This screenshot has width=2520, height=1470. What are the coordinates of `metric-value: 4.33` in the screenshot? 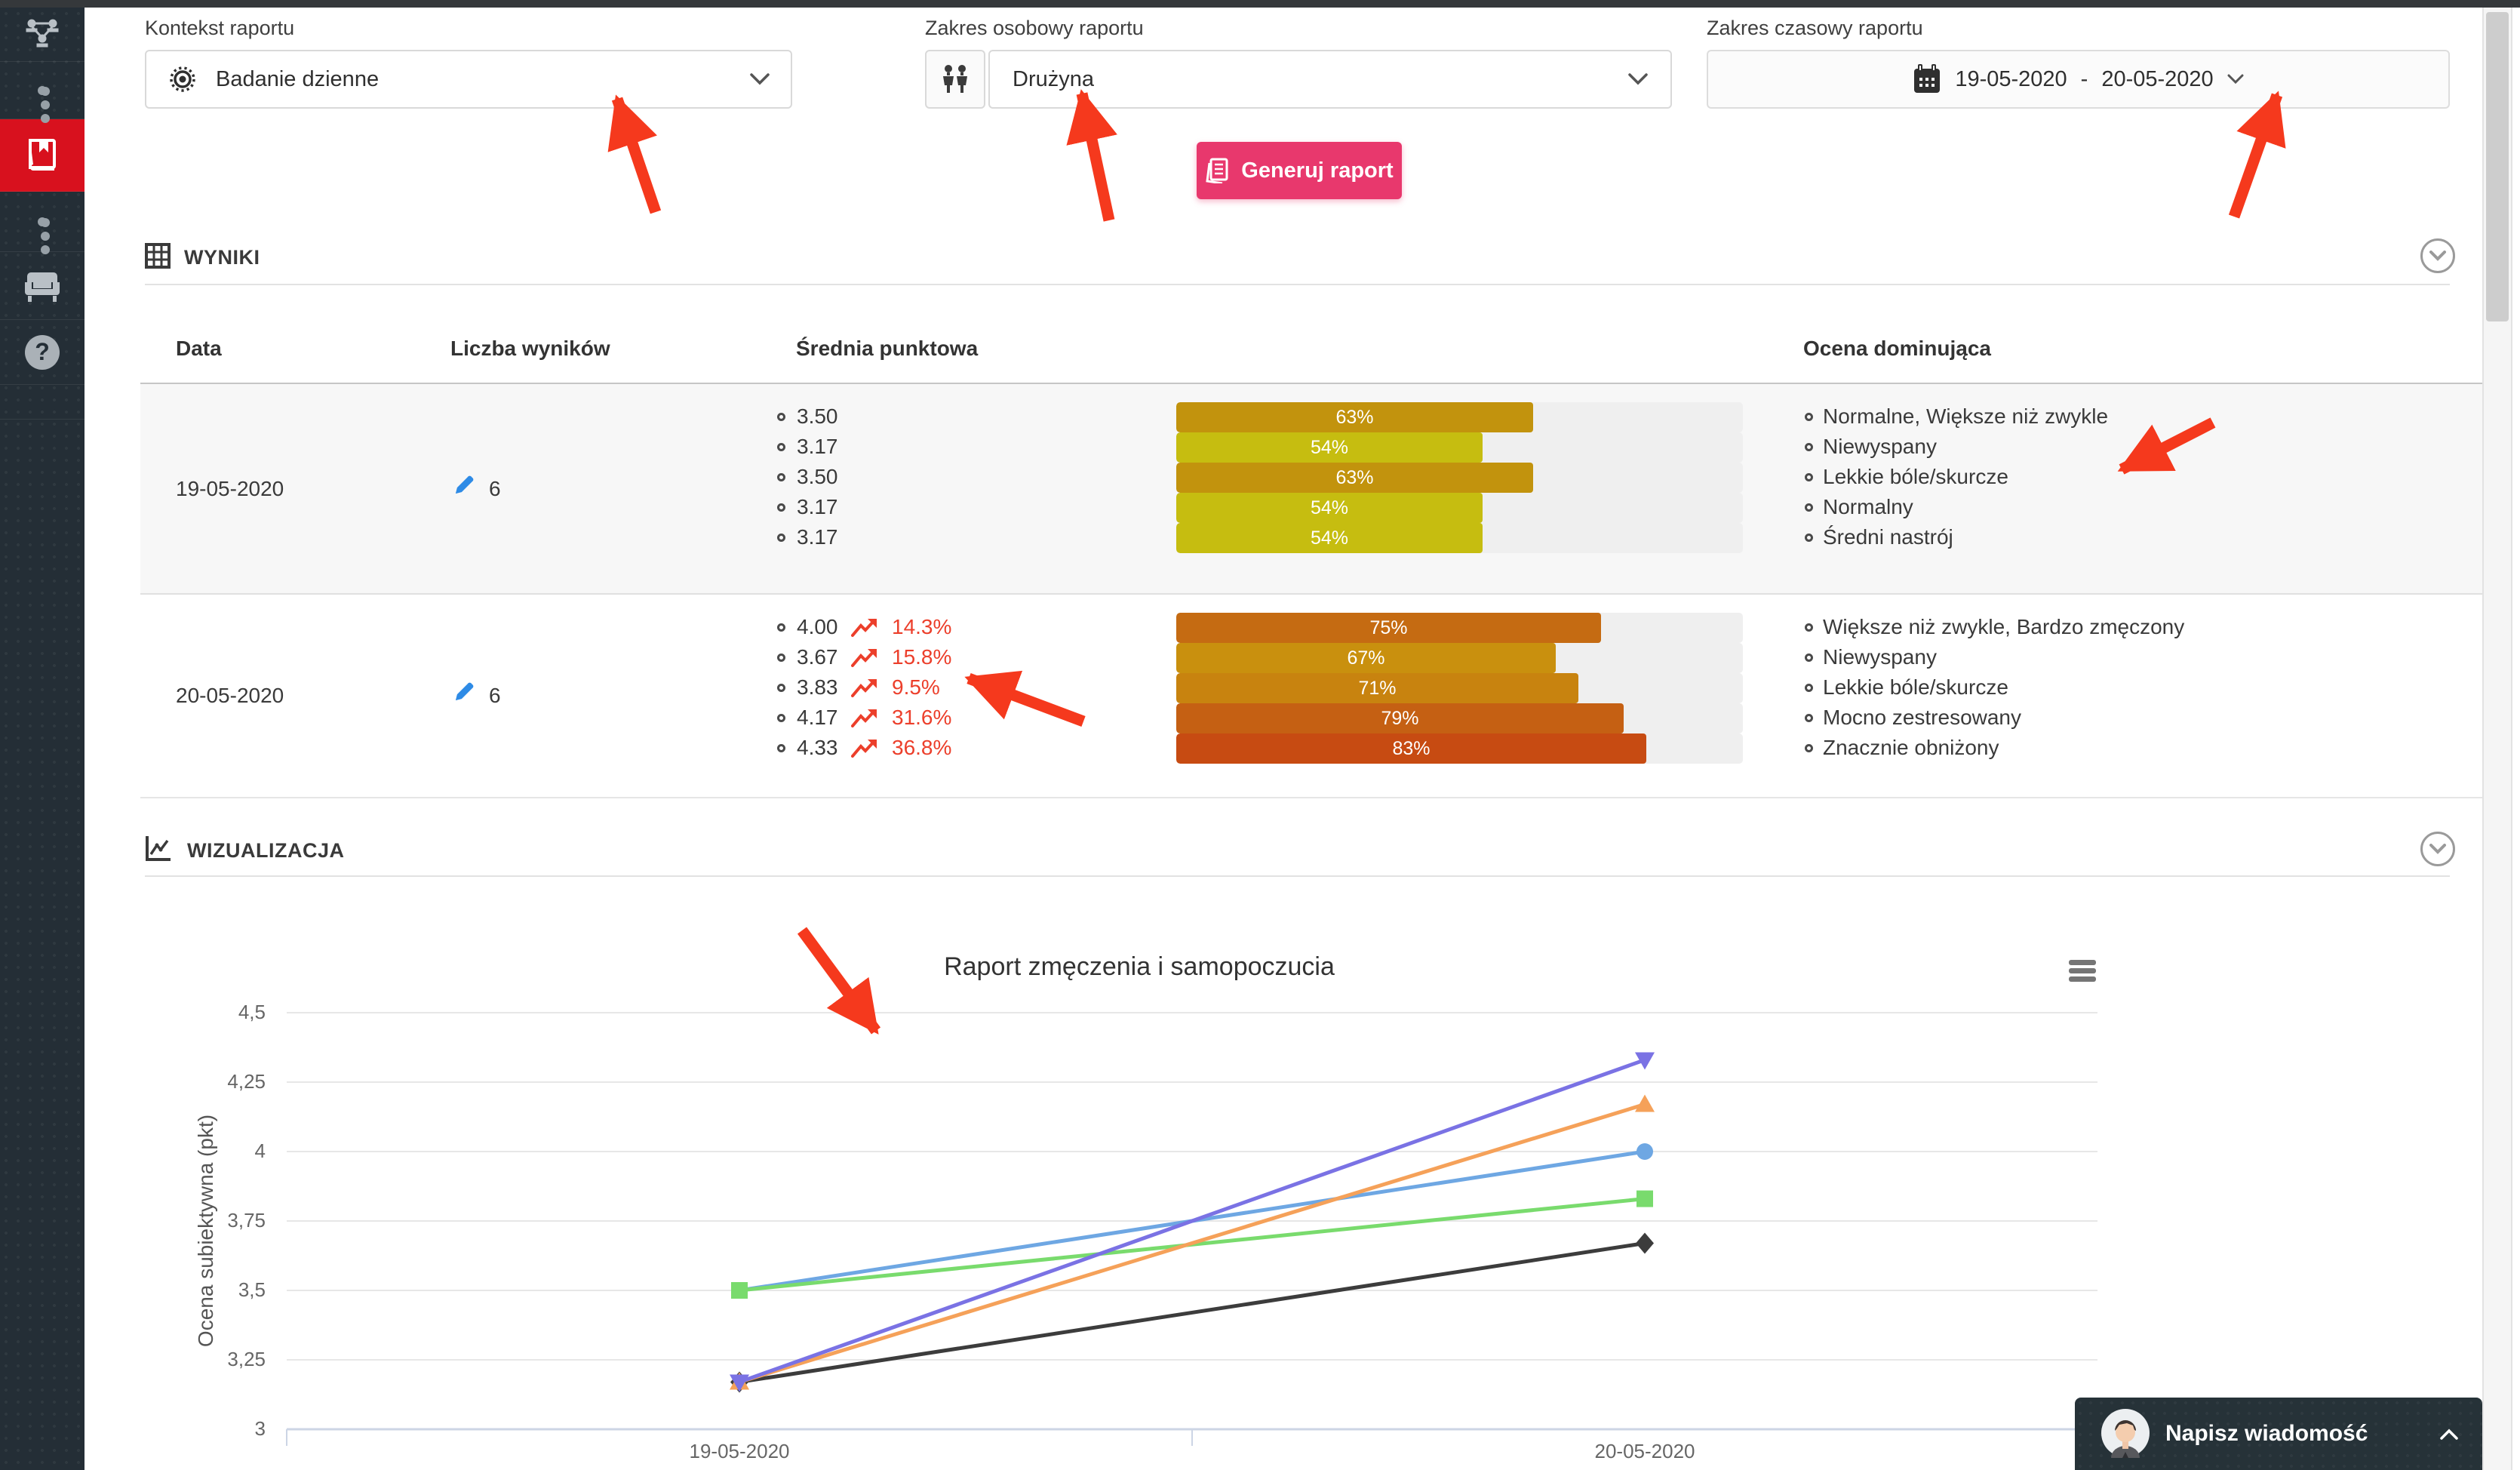 It's located at (817, 747).